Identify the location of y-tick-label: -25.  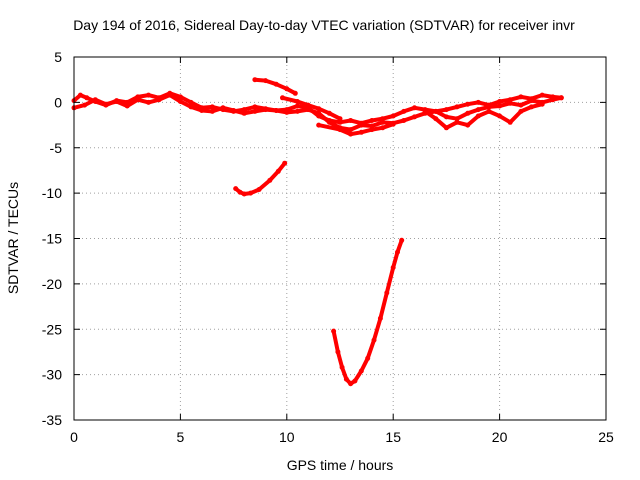
(52, 329).